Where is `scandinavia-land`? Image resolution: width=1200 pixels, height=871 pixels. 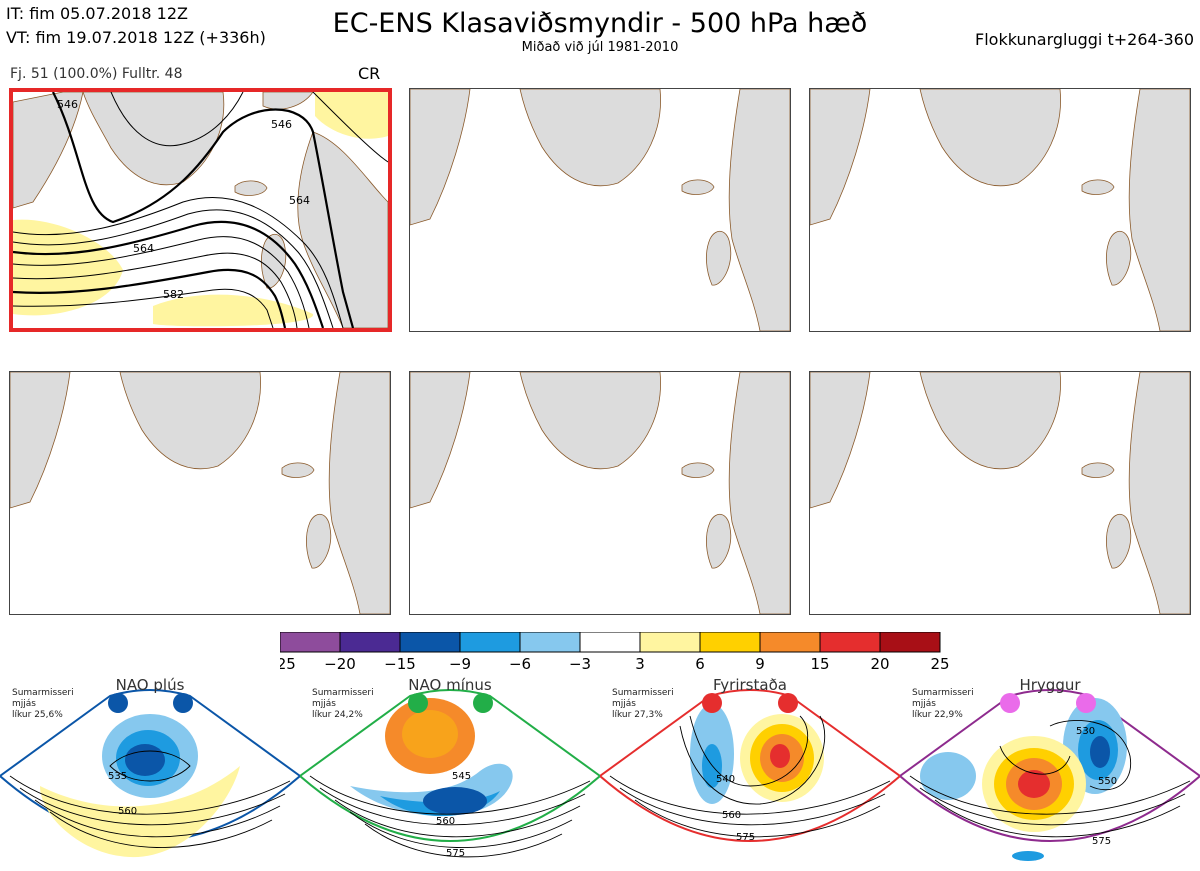 scandinavia-land is located at coordinates (342, 229).